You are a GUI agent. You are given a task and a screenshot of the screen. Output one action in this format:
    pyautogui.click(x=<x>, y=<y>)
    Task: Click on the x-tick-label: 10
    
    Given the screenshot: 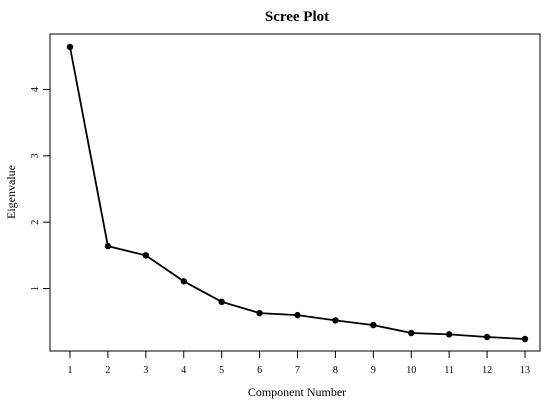 What is the action you would take?
    pyautogui.click(x=411, y=370)
    